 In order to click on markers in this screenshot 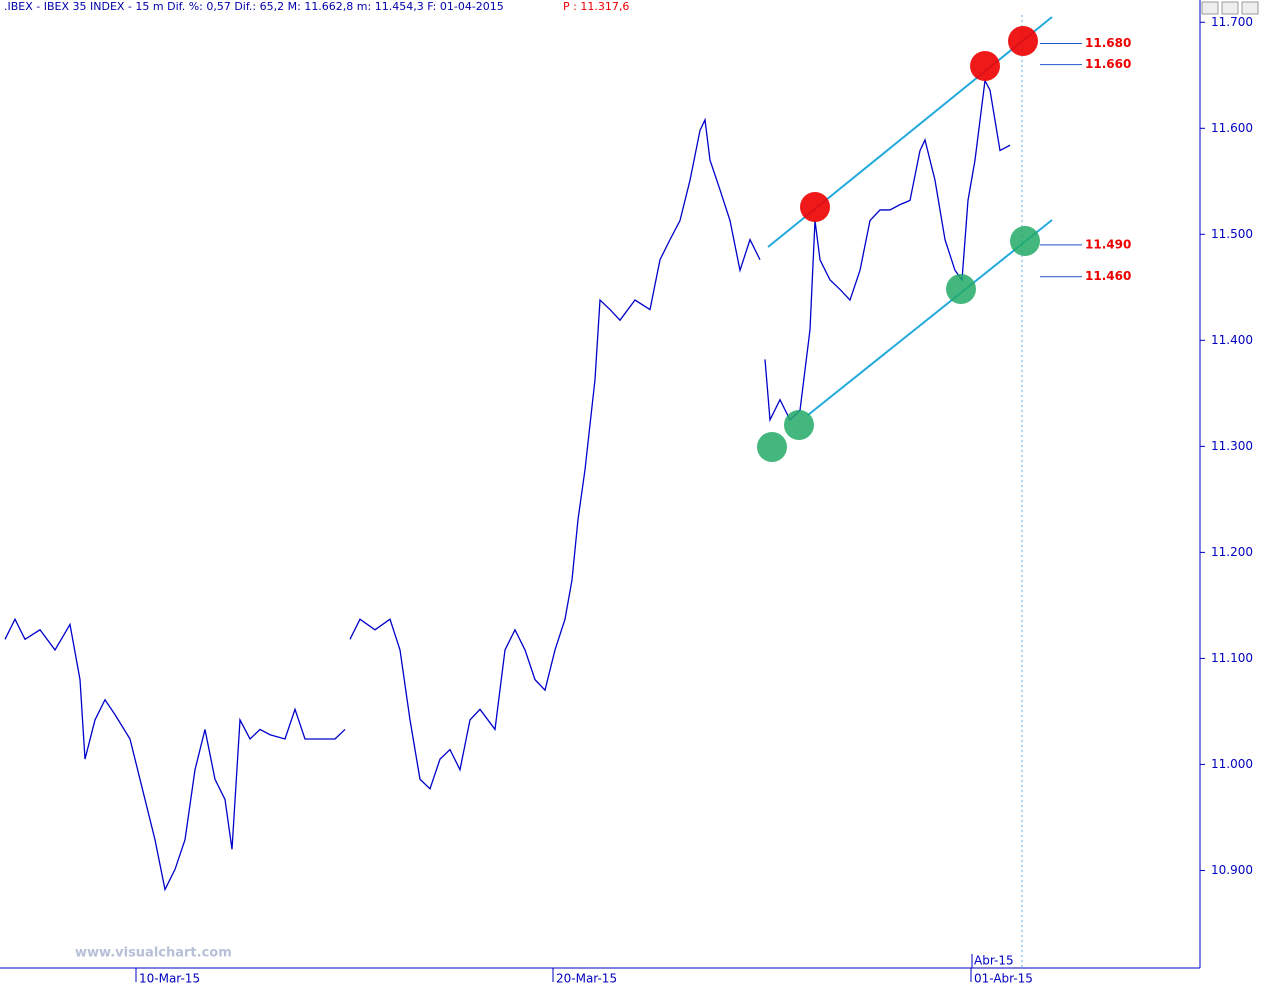, I will do `click(898, 244)`.